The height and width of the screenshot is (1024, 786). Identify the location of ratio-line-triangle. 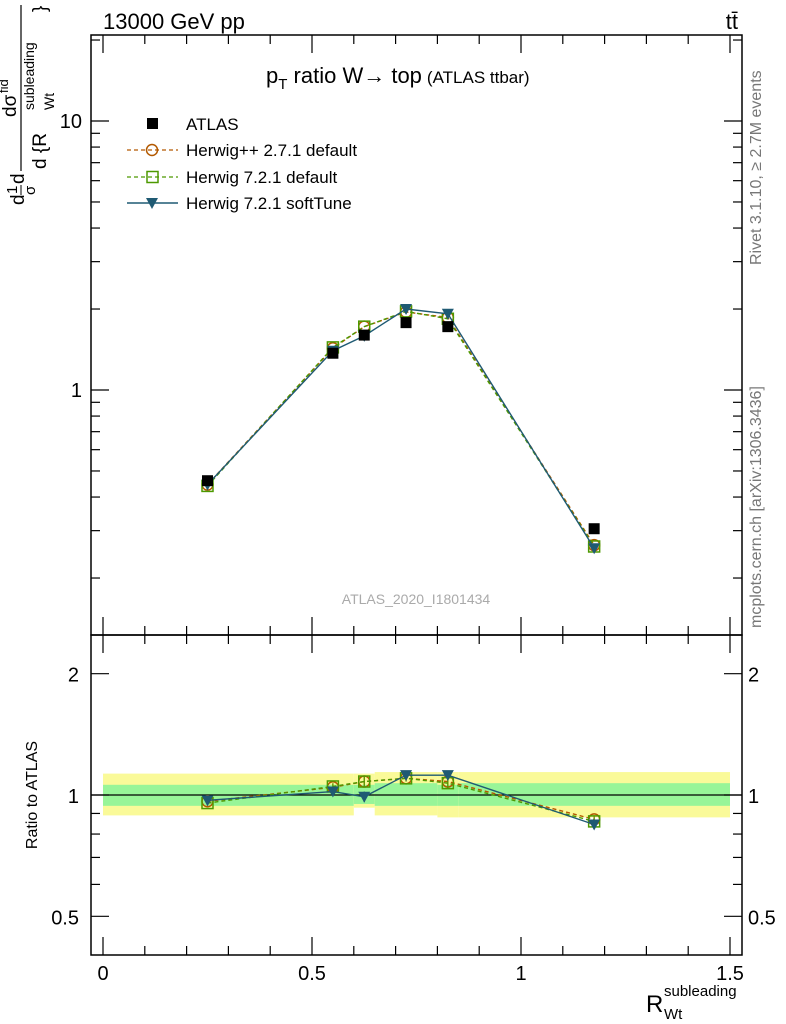
(401, 800).